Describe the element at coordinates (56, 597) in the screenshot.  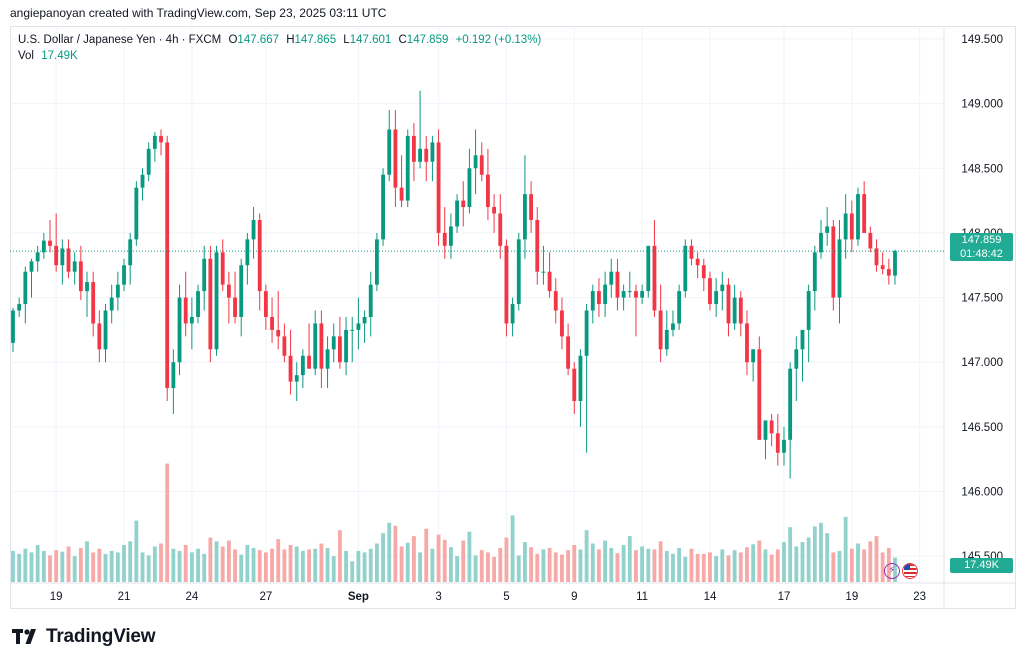
I see `time-tick-label: 19` at that location.